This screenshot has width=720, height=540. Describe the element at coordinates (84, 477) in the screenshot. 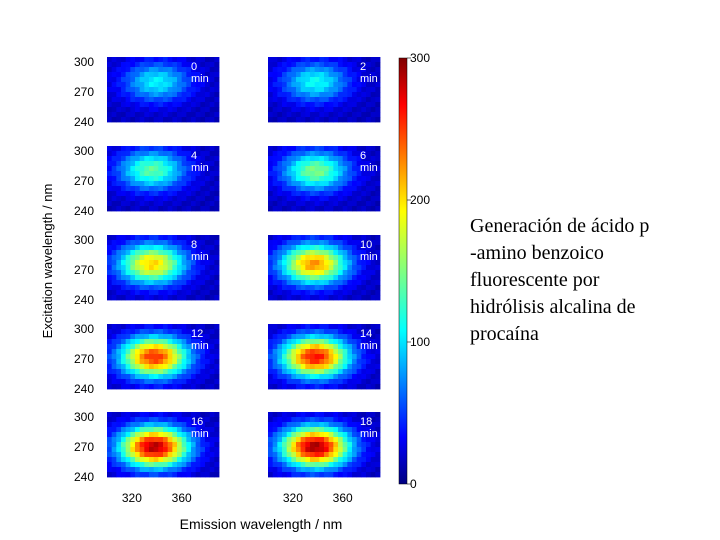

I see `y-tick-label: 240` at that location.